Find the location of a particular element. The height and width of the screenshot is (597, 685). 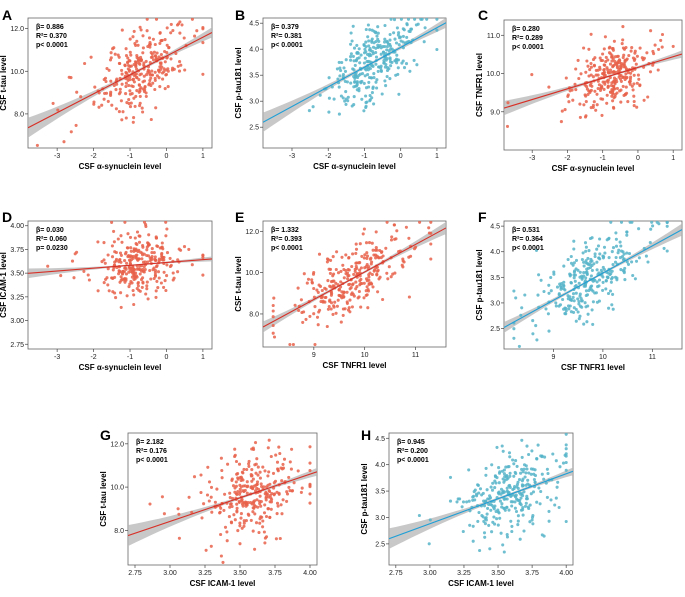

y-axis-title: CSF TNFR1 level is located at coordinates (479, 85).